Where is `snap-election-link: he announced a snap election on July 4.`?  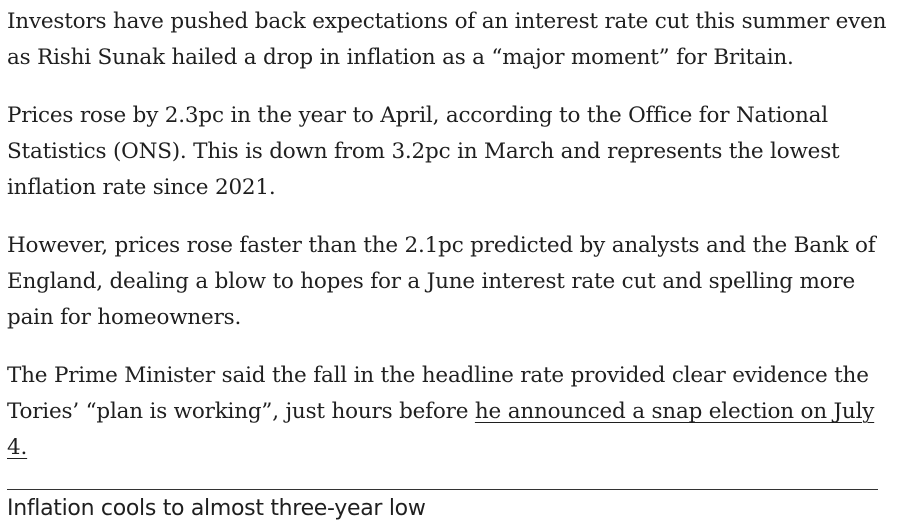 snap-election-link: he announced a snap election on July 4. is located at coordinates (441, 429).